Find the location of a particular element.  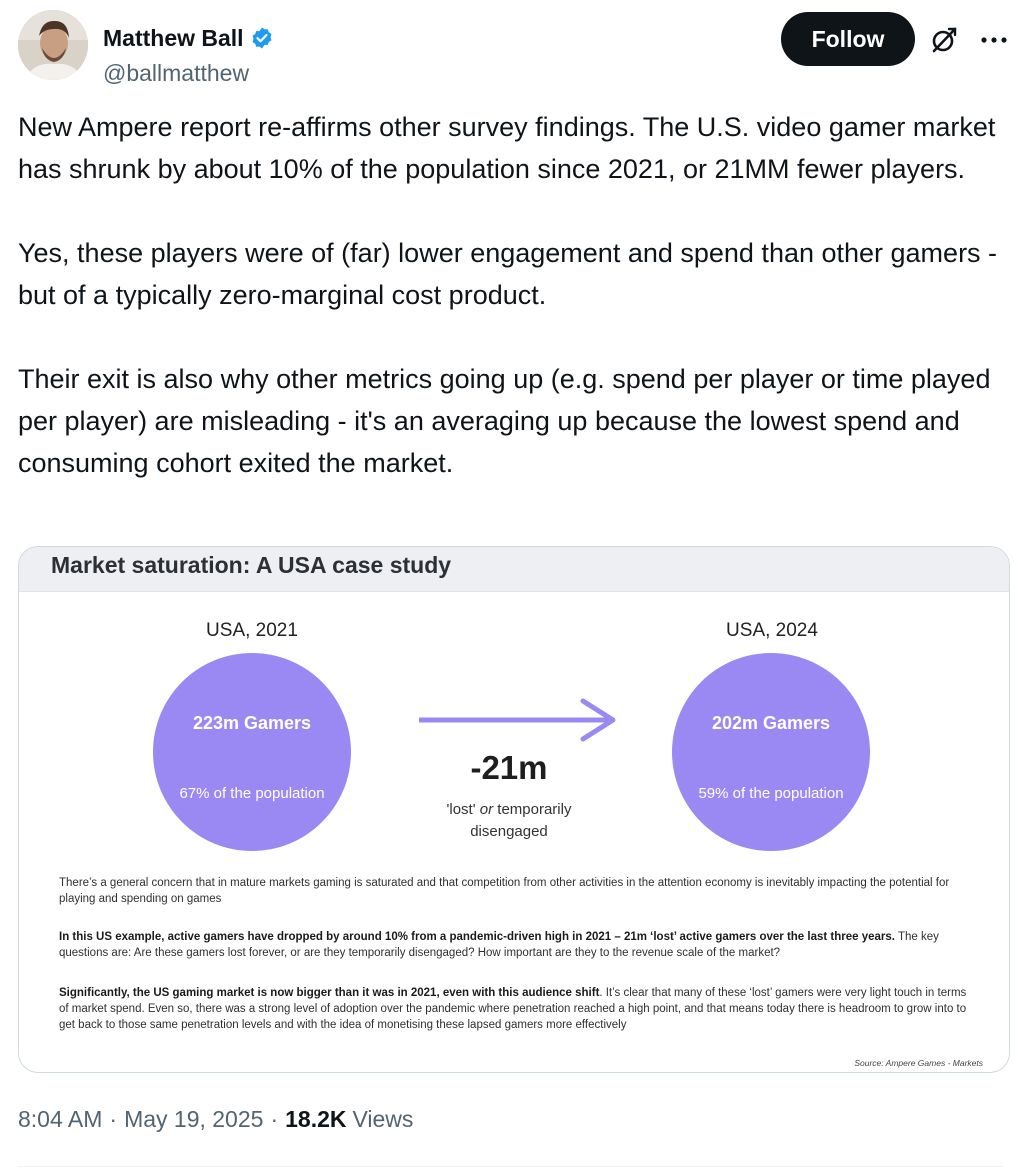

delta-caption-temporarily: temporarily is located at coordinates (534, 809).